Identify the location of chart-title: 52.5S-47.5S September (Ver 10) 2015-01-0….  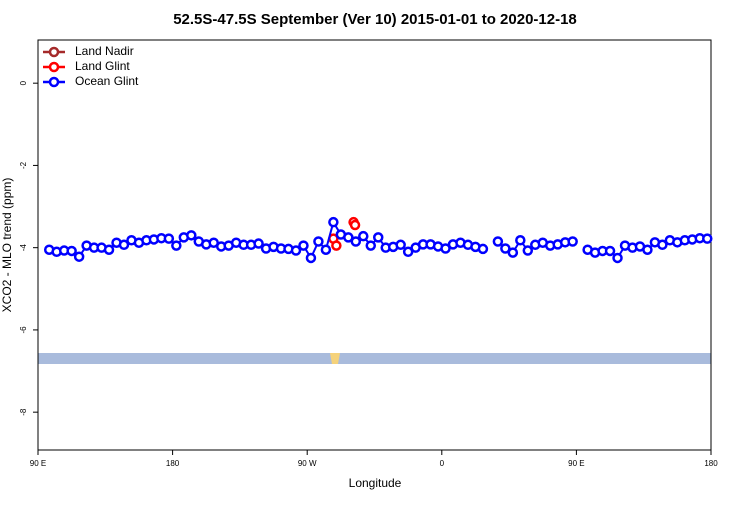
(375, 19).